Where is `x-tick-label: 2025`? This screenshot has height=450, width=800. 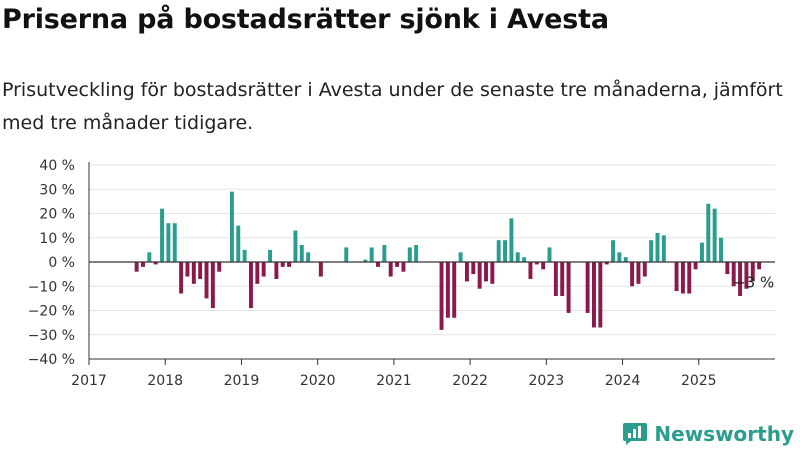
x-tick-label: 2025 is located at coordinates (699, 381).